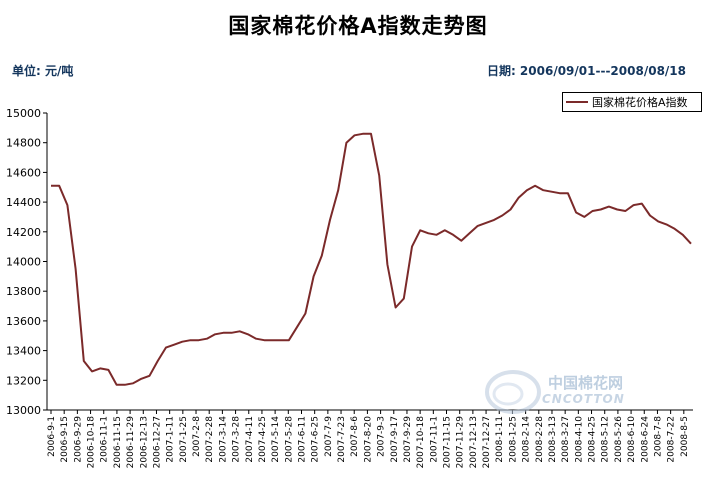  Describe the element at coordinates (577, 102) in the screenshot. I see `legend-swatch` at that location.